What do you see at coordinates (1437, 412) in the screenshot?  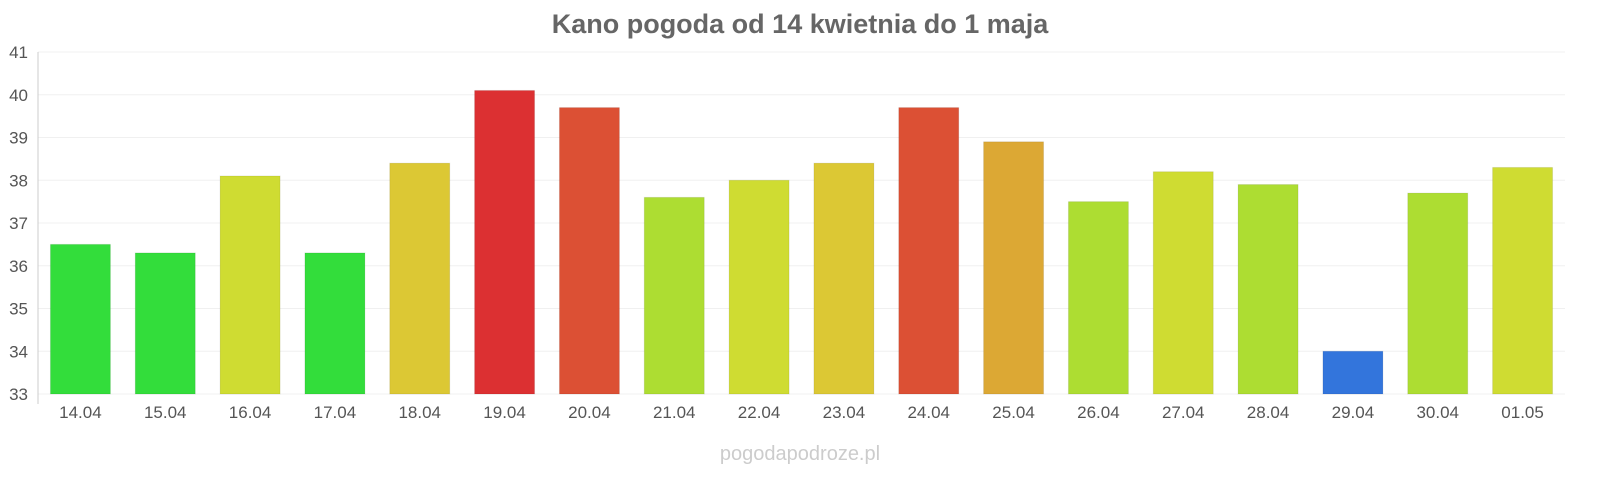 I see `x-tick-label: 30.04` at bounding box center [1437, 412].